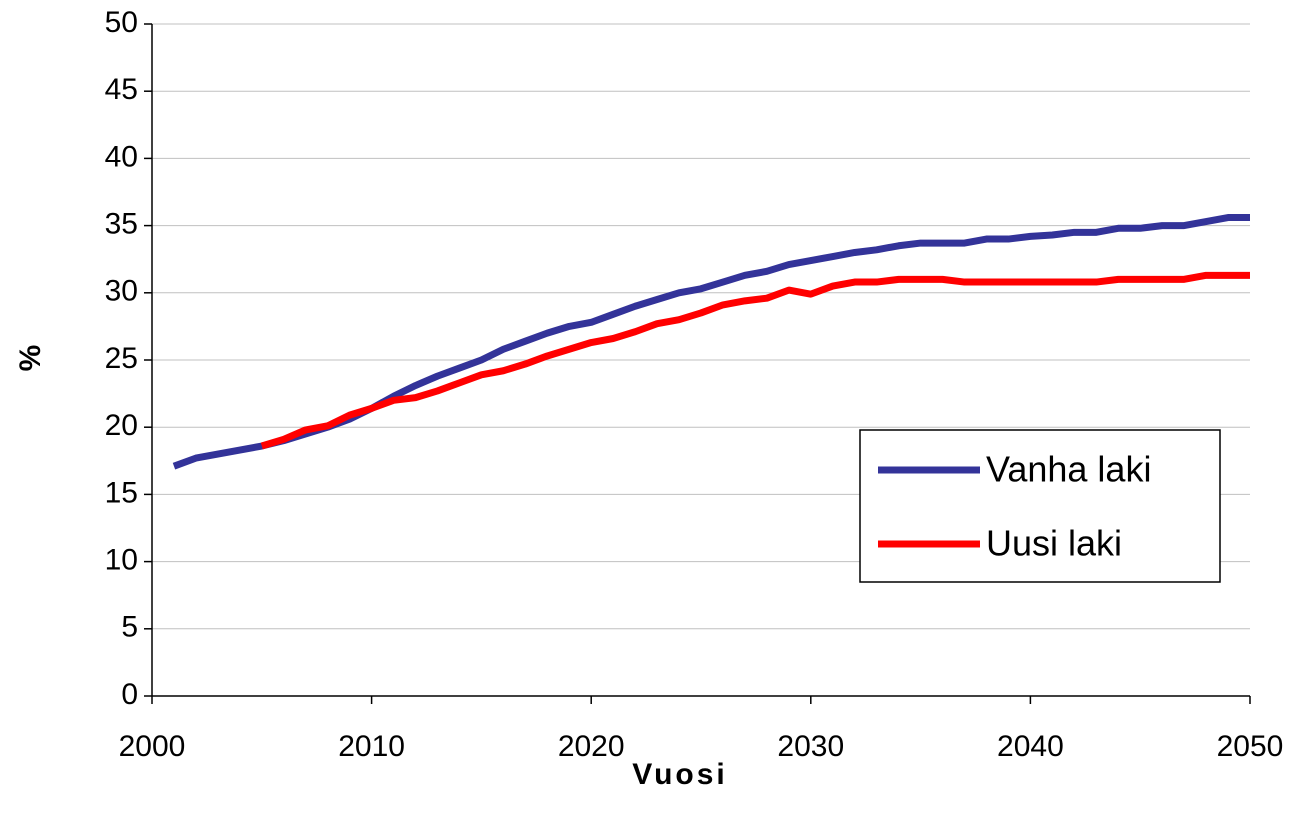 This screenshot has height=820, width=1298. I want to click on y-tick-label: 10, so click(121, 560).